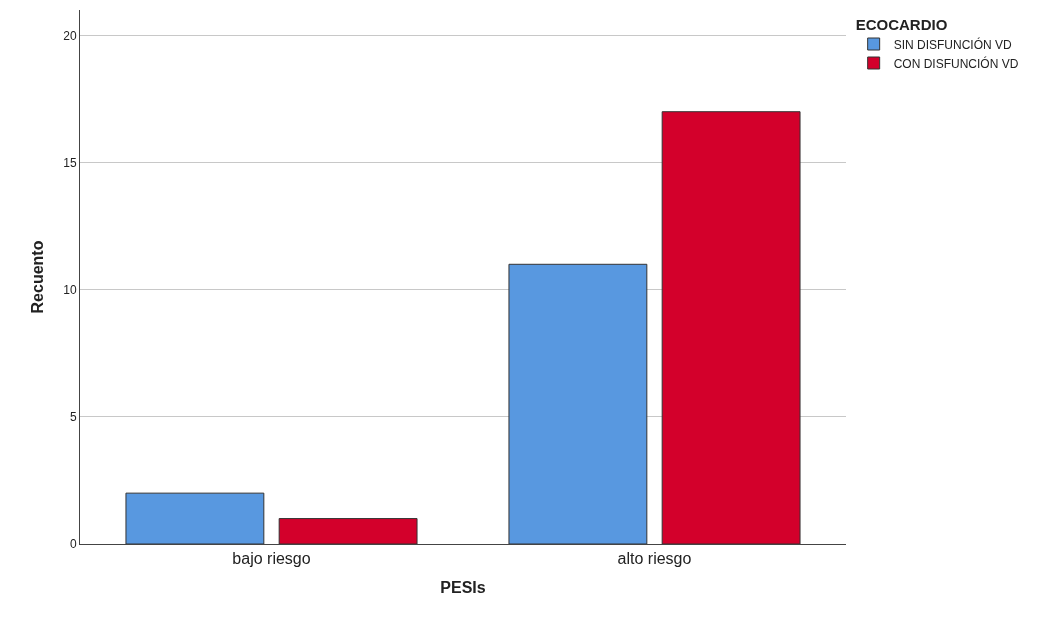 The height and width of the screenshot is (619, 1051). I want to click on legend-title: ECOCARDIO, so click(901, 24).